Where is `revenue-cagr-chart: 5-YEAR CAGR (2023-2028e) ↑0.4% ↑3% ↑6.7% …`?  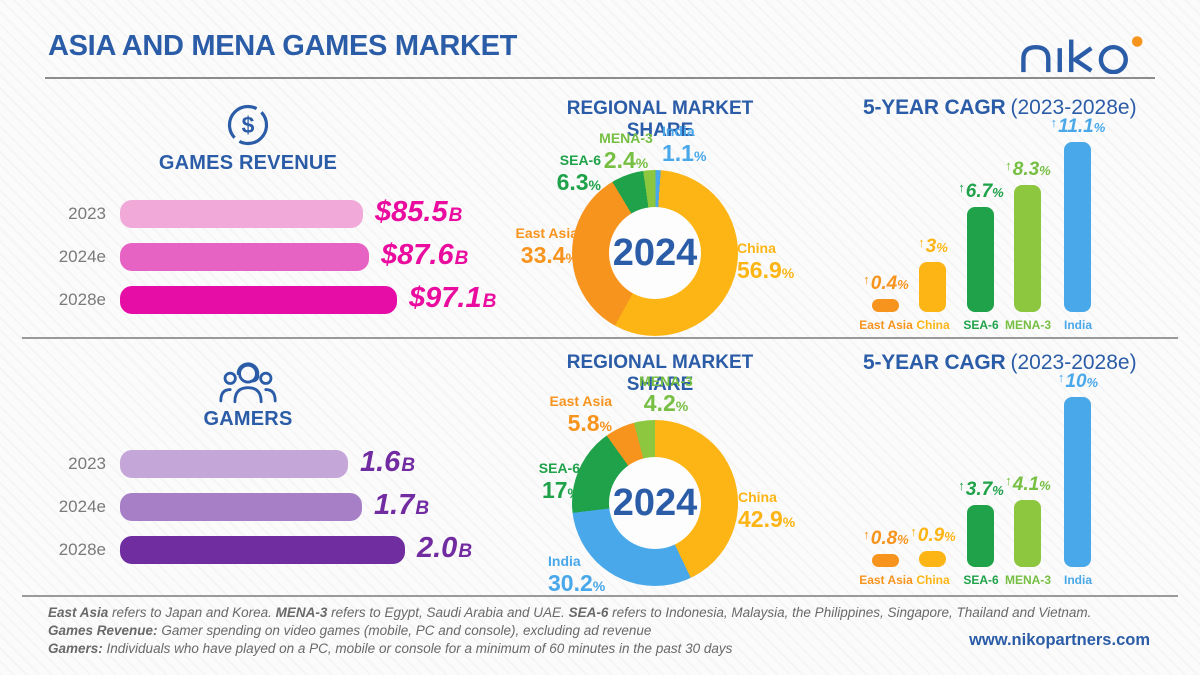
revenue-cagr-chart: 5-YEAR CAGR (2023-2028e) ↑0.4% ↑3% ↑6.7% … is located at coordinates (1027, 215).